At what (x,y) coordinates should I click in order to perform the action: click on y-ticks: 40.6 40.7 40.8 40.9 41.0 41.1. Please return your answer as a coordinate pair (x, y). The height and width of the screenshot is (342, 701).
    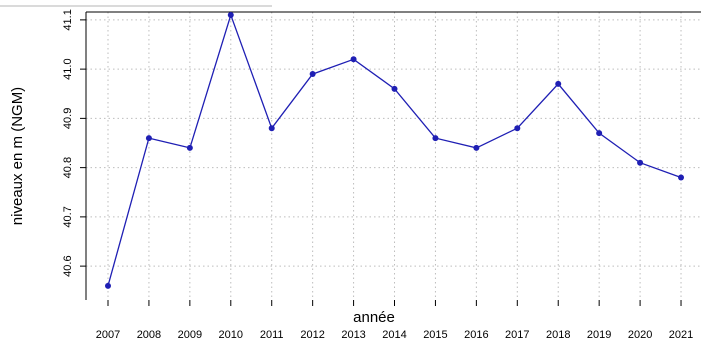
    Looking at the image, I should click on (74, 143).